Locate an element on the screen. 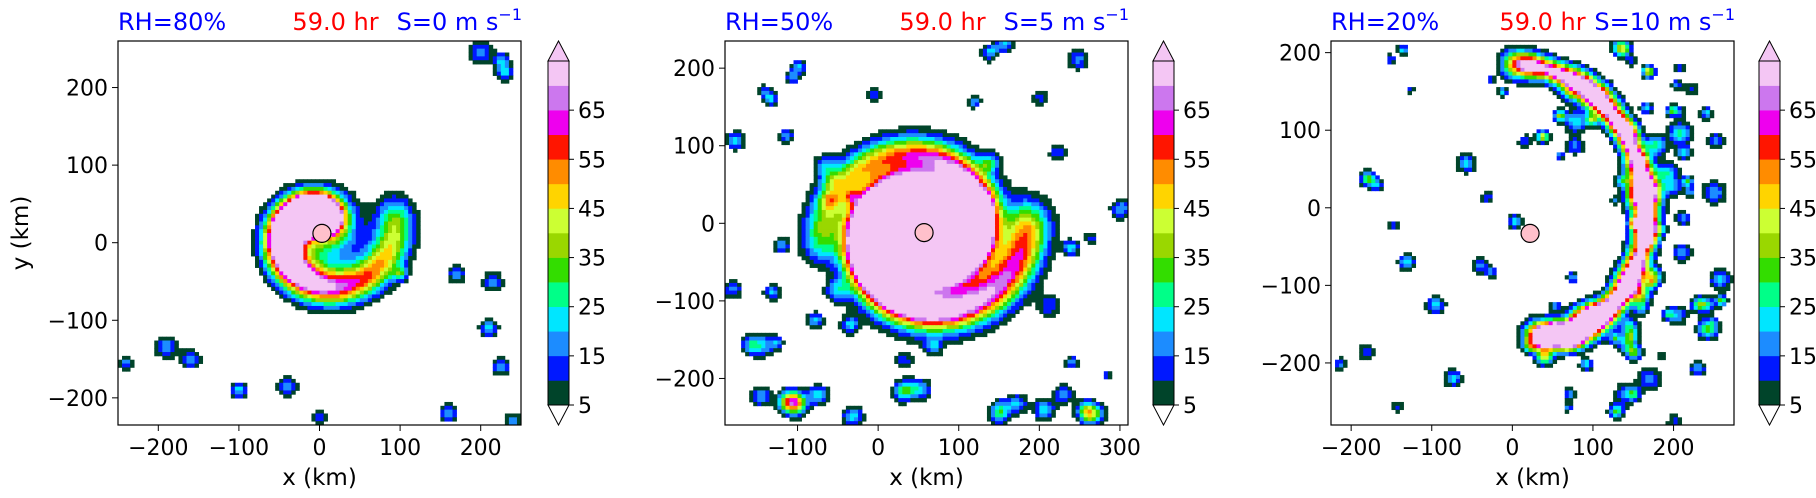 Image resolution: width=1816 pixels, height=498 pixels. title-shear: S=10 m s−1 is located at coordinates (1664, 20).